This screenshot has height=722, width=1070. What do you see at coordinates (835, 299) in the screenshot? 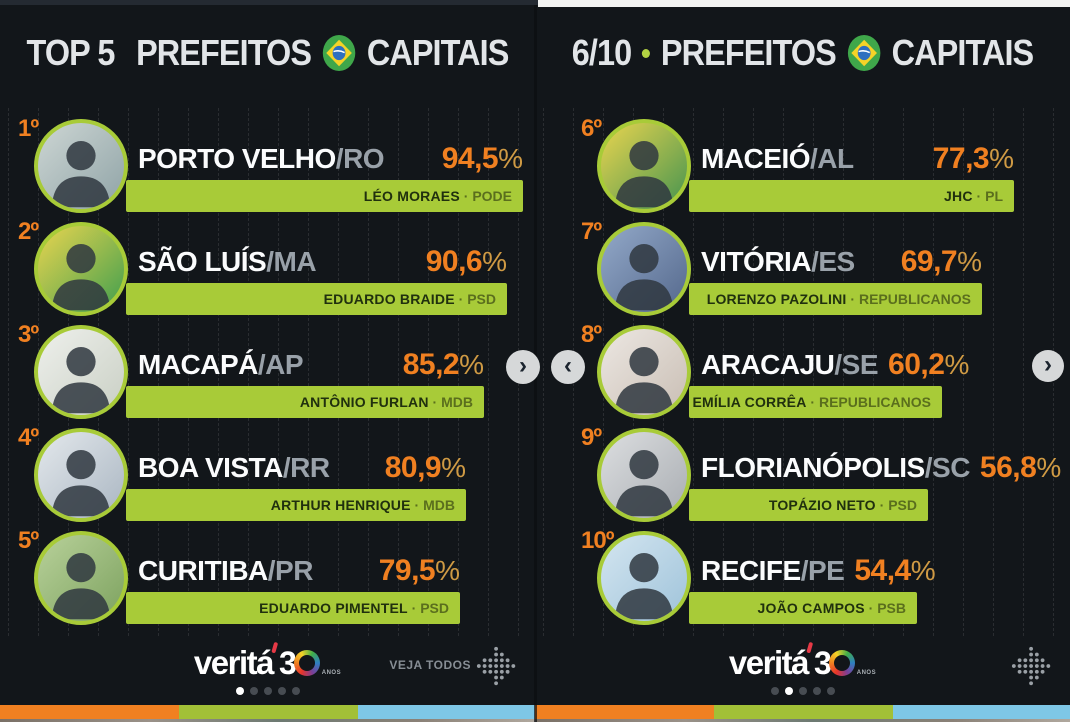
I see `approval-bar: LORENZO PAZOLINI · REPUBLICANOS` at bounding box center [835, 299].